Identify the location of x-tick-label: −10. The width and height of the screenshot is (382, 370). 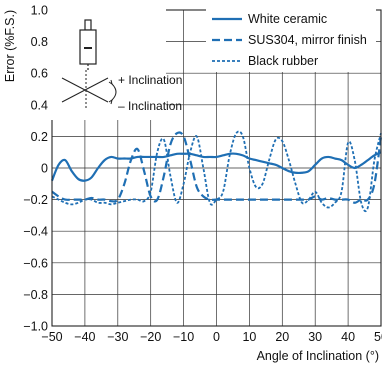
(183, 337).